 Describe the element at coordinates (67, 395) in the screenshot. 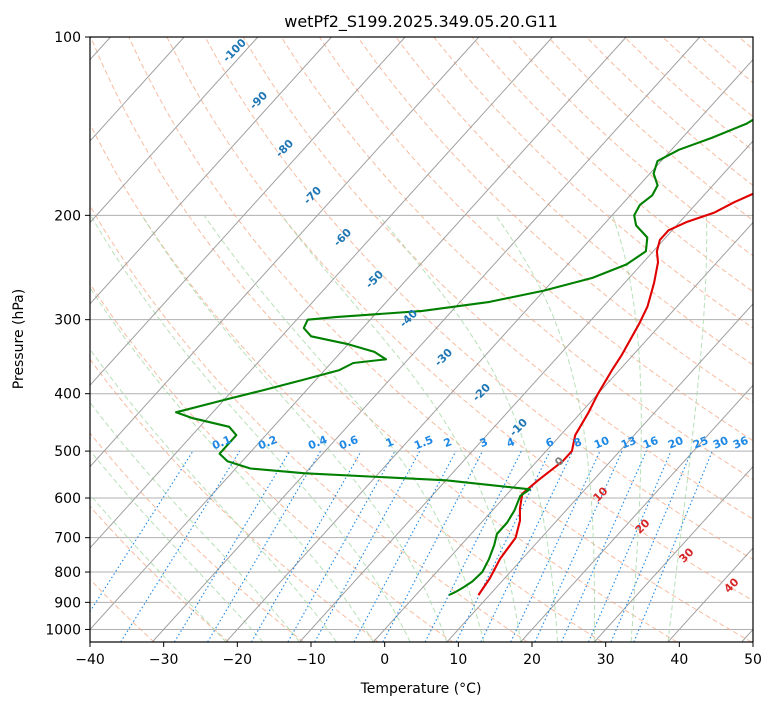

I see `y-tick-label: 400` at that location.